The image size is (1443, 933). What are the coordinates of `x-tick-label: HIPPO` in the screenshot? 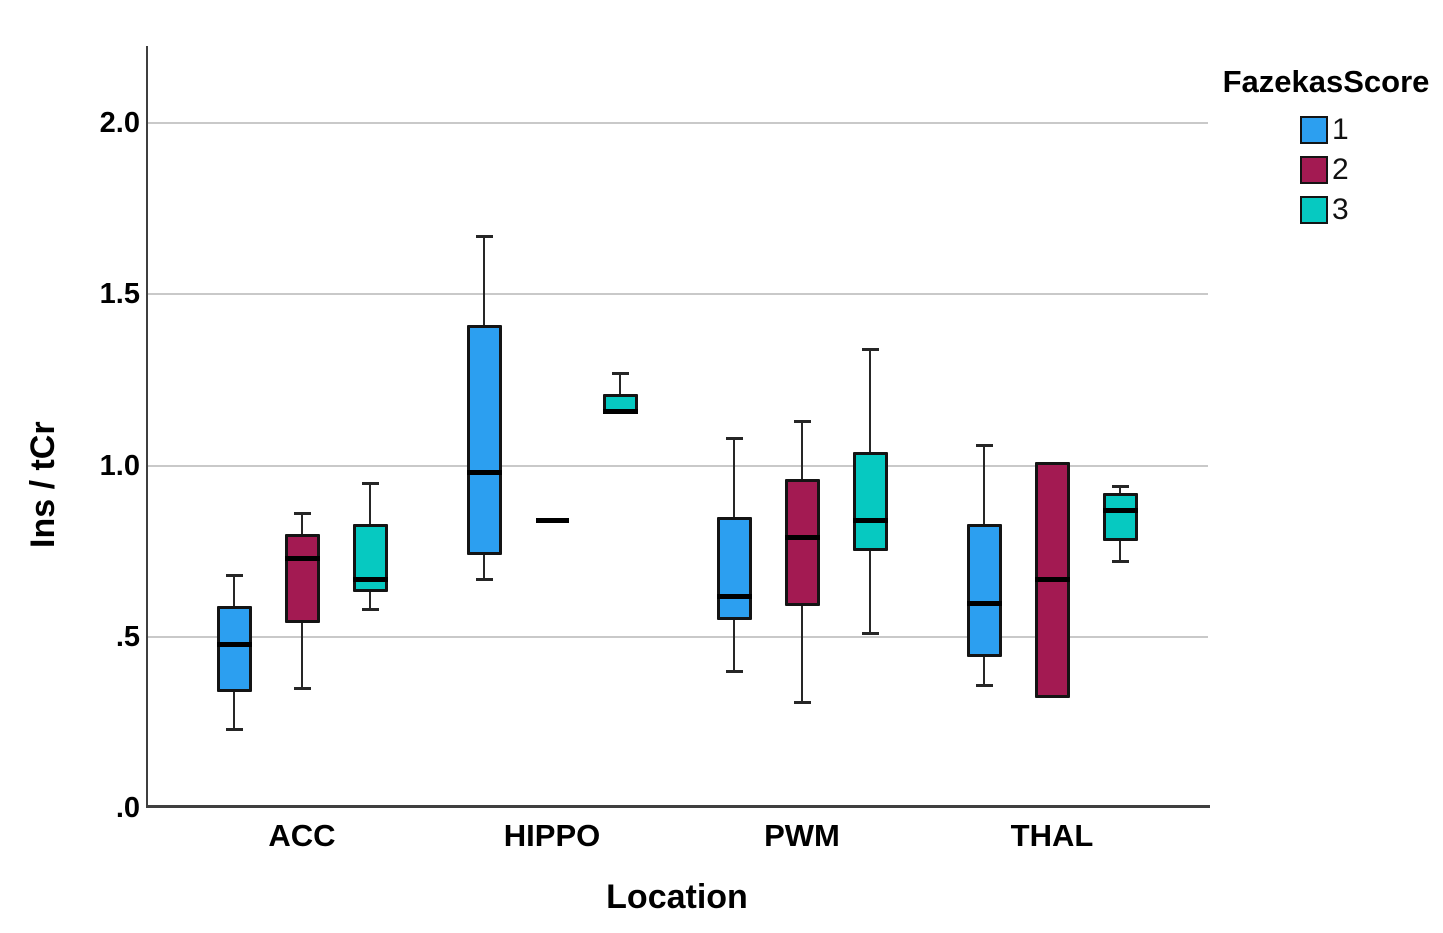 It's located at (552, 835).